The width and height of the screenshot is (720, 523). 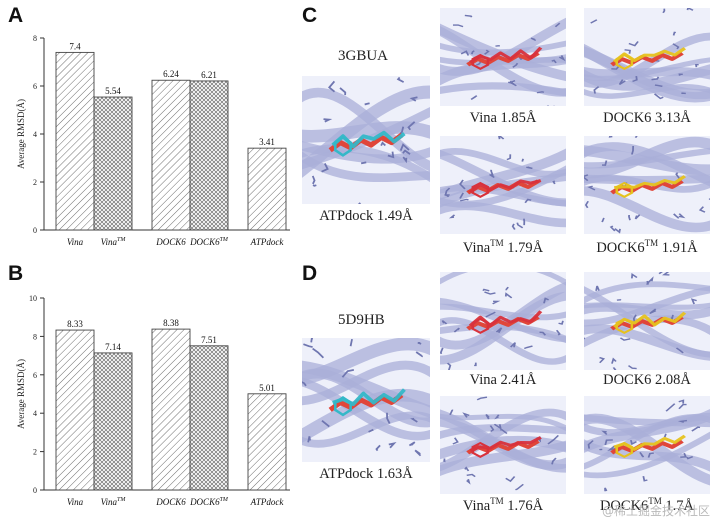 I want to click on bar-value-label: 5.01, so click(x=267, y=388).